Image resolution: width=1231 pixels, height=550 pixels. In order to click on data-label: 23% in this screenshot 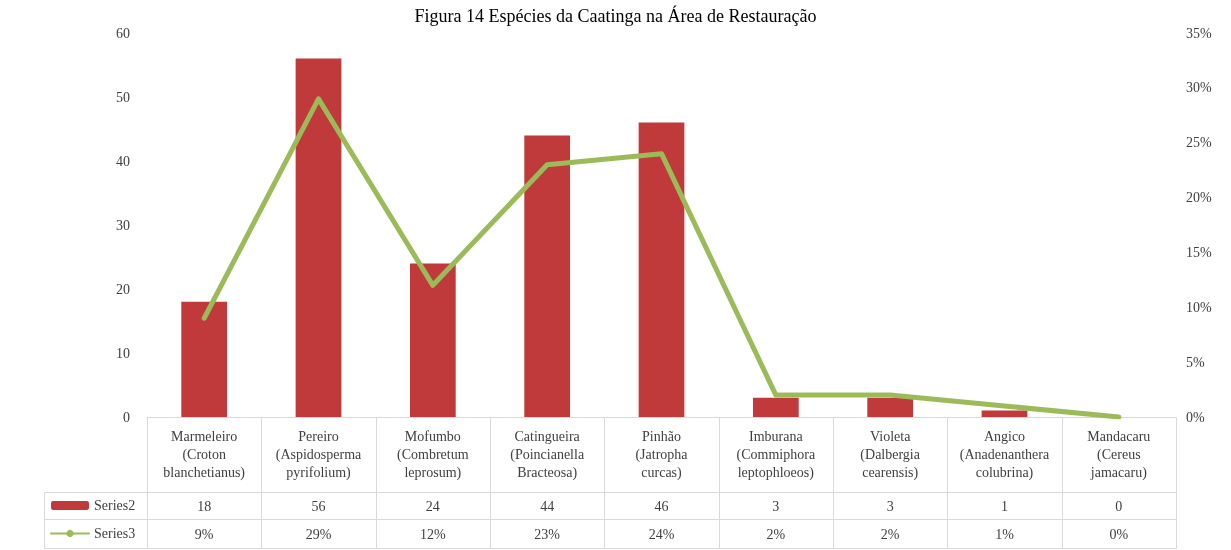, I will do `click(547, 534)`.